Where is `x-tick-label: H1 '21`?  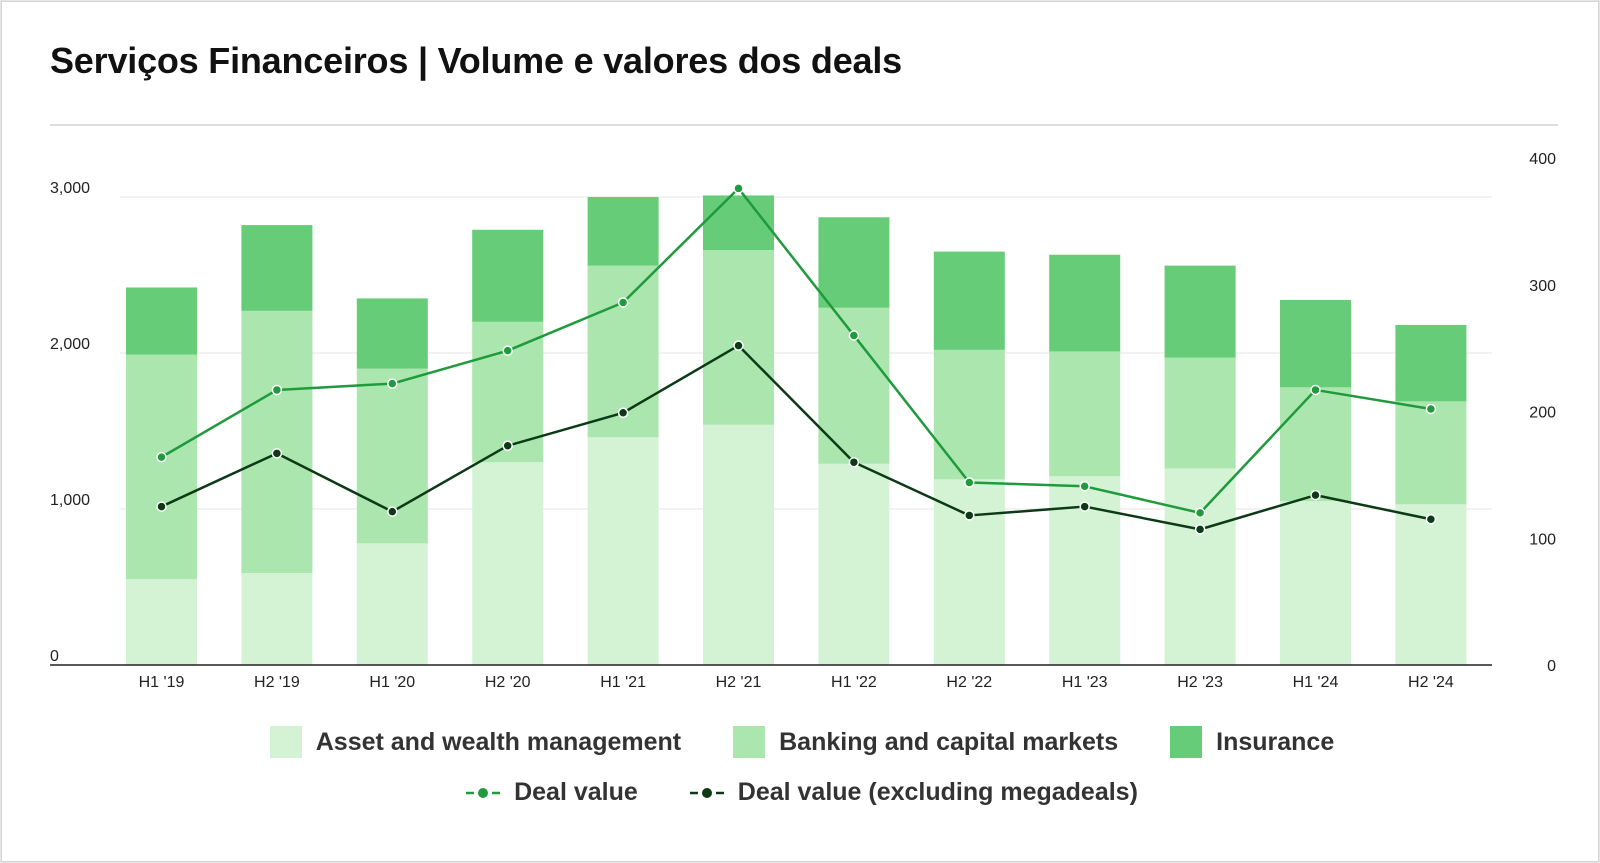 x-tick-label: H1 '21 is located at coordinates (623, 682).